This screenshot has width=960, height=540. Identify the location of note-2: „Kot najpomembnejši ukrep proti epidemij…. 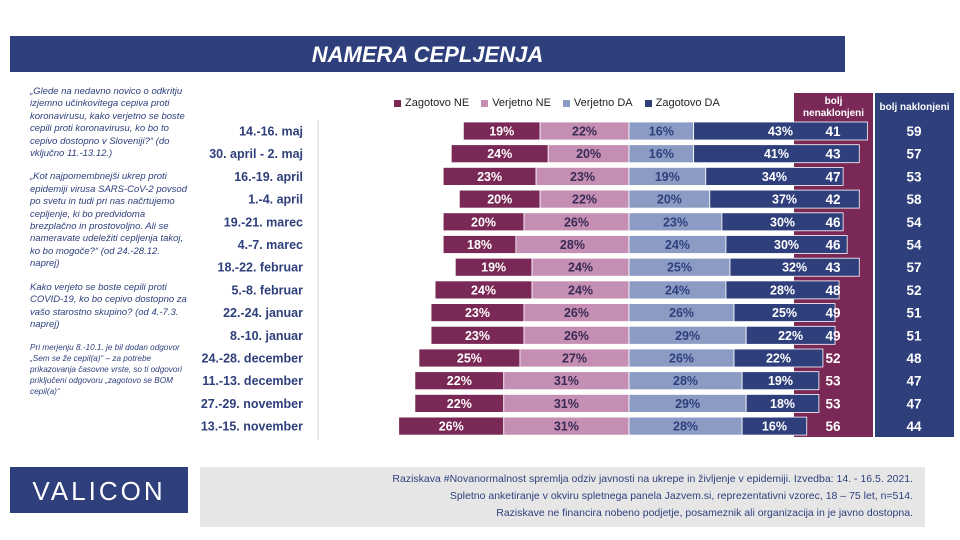
(108, 220).